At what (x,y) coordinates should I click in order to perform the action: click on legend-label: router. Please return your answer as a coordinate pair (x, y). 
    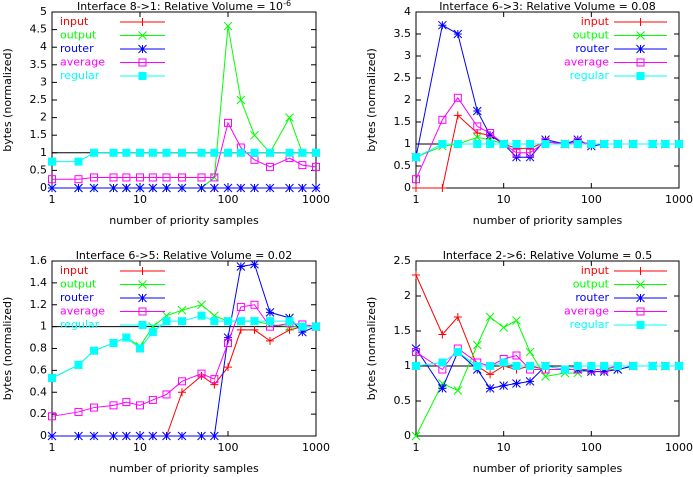
    Looking at the image, I should click on (592, 297).